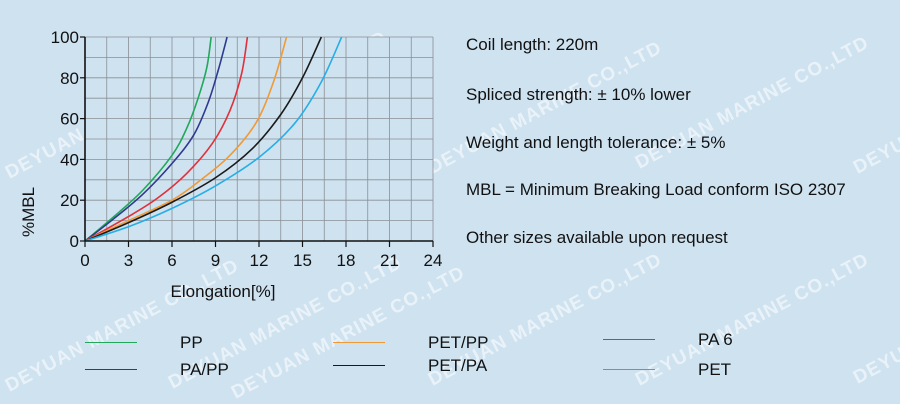 The width and height of the screenshot is (900, 404). Describe the element at coordinates (715, 339) in the screenshot. I see `legend-label: PA 6` at that location.